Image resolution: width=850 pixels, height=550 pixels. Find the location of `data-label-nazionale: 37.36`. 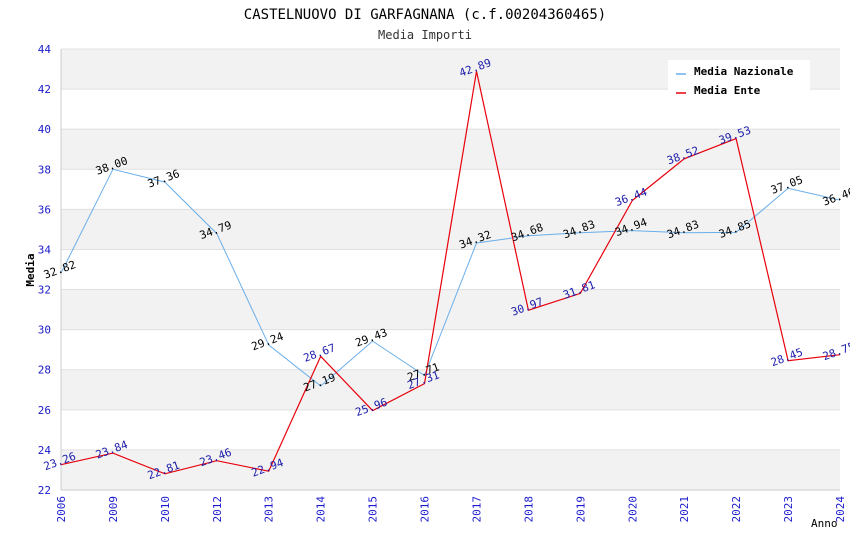

data-label-nazionale: 37.36 is located at coordinates (164, 179).